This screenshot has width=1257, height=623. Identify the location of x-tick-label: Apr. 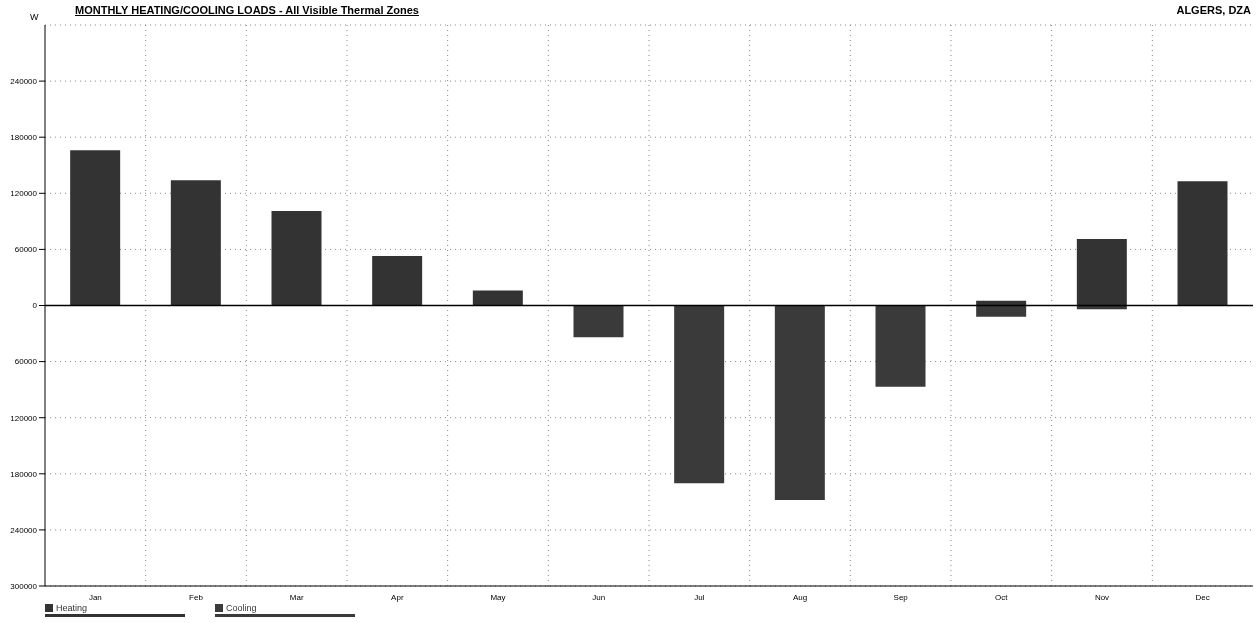
(397, 597).